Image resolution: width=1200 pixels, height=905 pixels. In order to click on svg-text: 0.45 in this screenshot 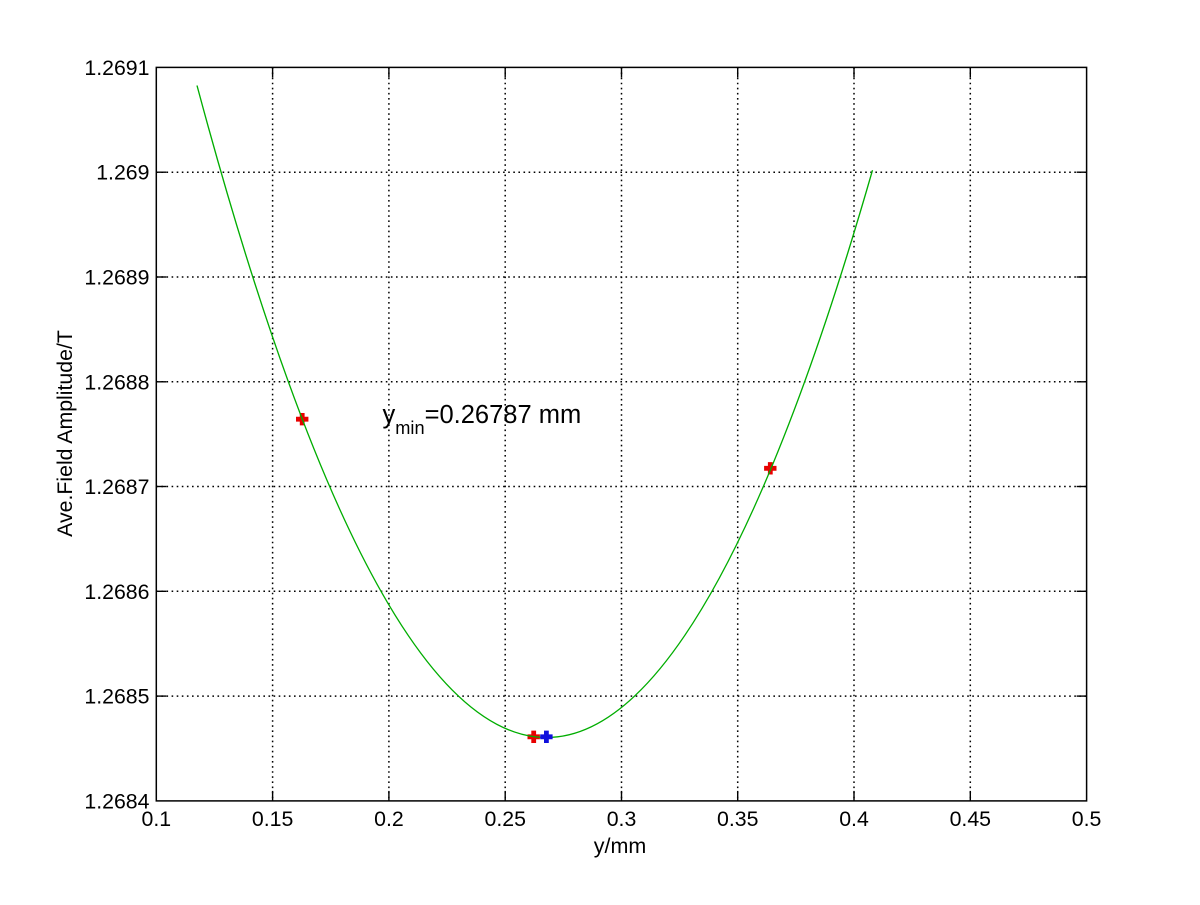, I will do `click(970, 819)`.